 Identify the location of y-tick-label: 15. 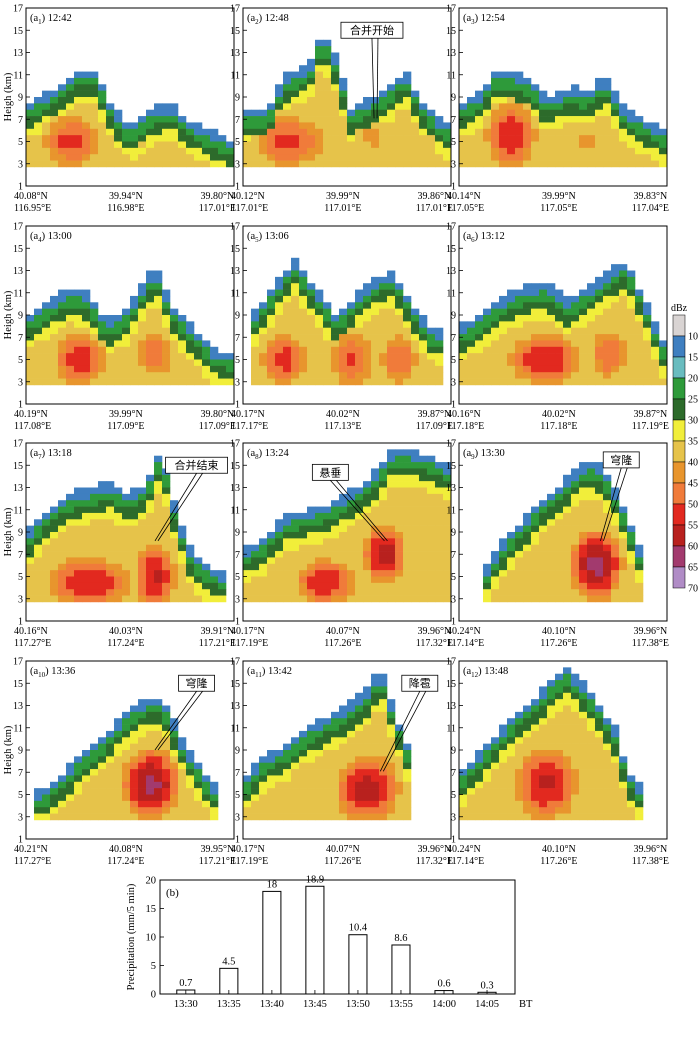
(235, 249).